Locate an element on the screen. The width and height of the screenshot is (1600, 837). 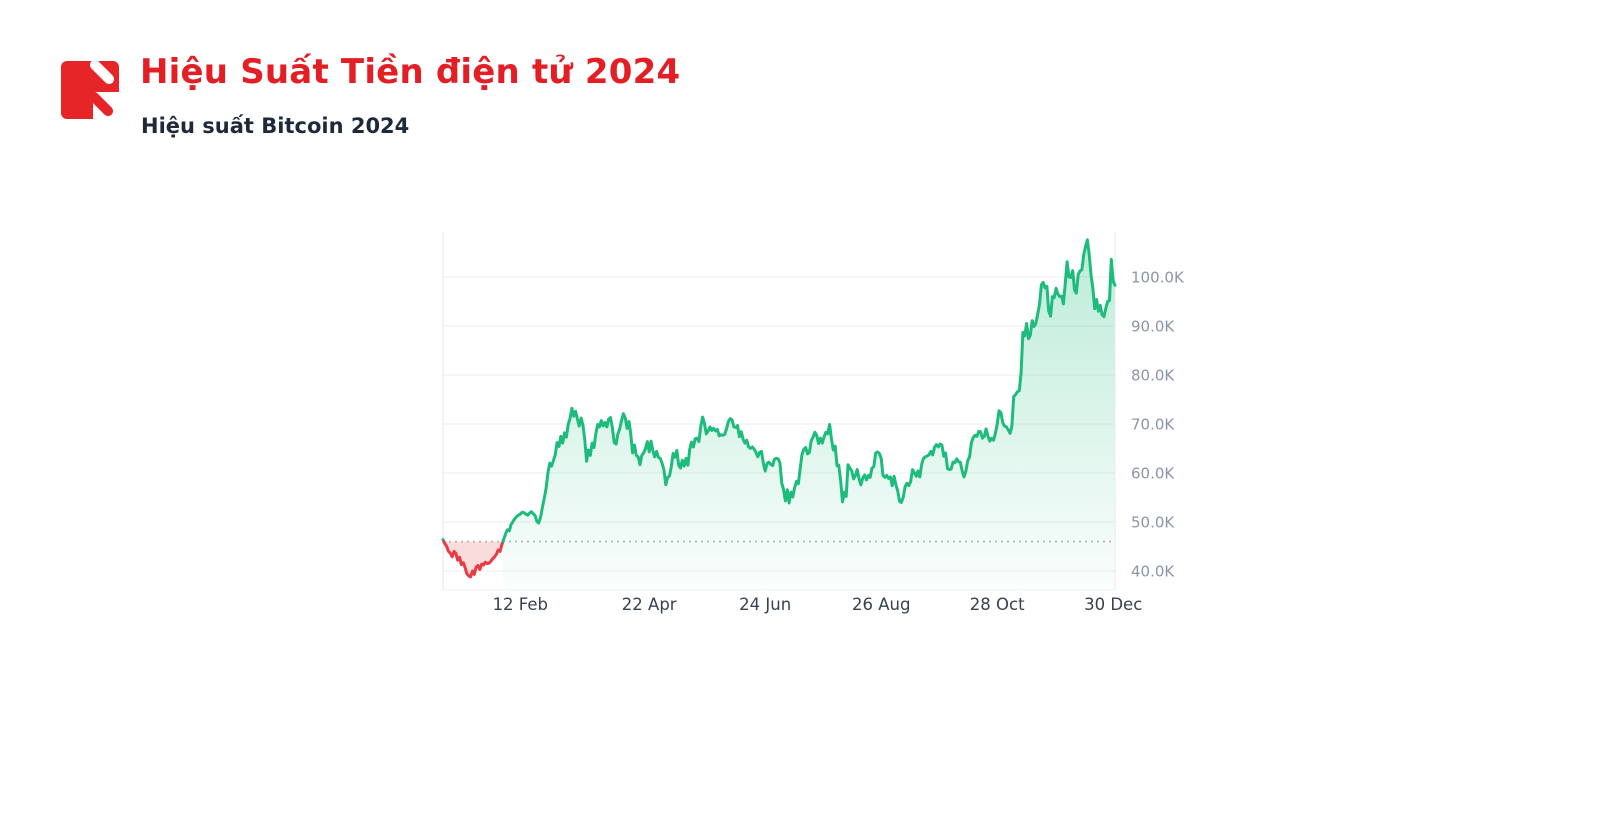
y-axis-label: 100.0K is located at coordinates (1158, 278).